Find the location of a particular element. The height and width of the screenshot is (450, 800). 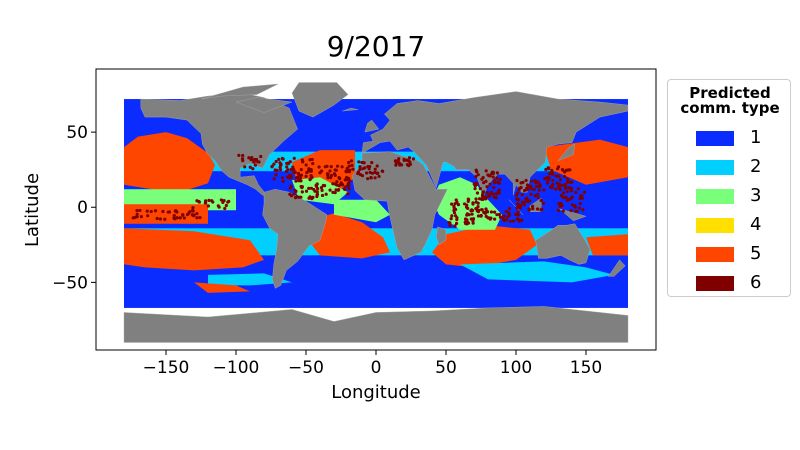

legend-item-6: 6 is located at coordinates (741, 283).